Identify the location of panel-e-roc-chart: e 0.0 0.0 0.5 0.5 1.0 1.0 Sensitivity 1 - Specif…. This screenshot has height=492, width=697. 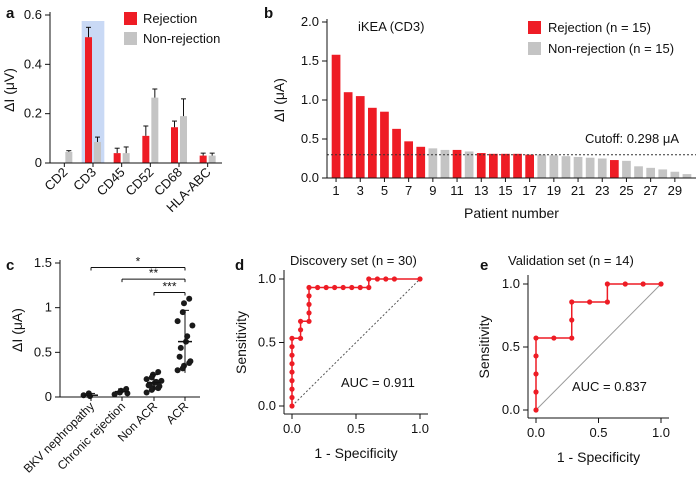
(573, 359).